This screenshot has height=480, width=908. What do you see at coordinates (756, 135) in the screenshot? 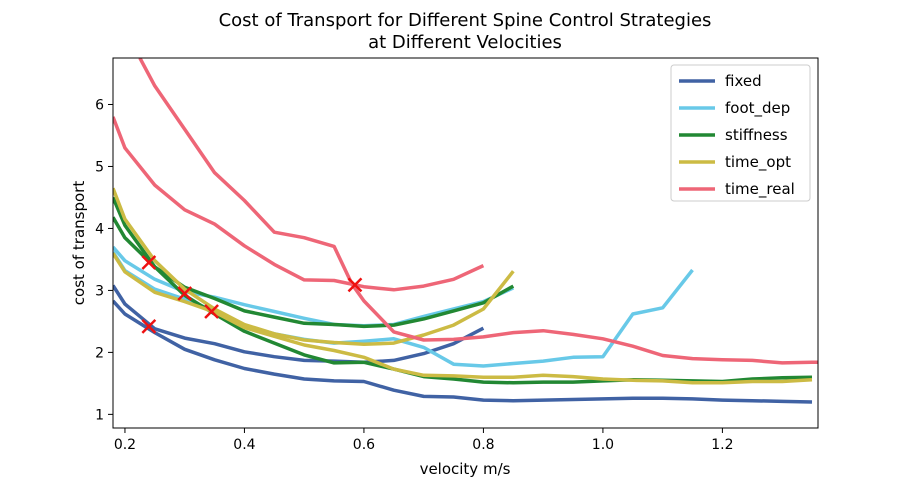
I see `legend-label-stiffness: stiffness` at bounding box center [756, 135].